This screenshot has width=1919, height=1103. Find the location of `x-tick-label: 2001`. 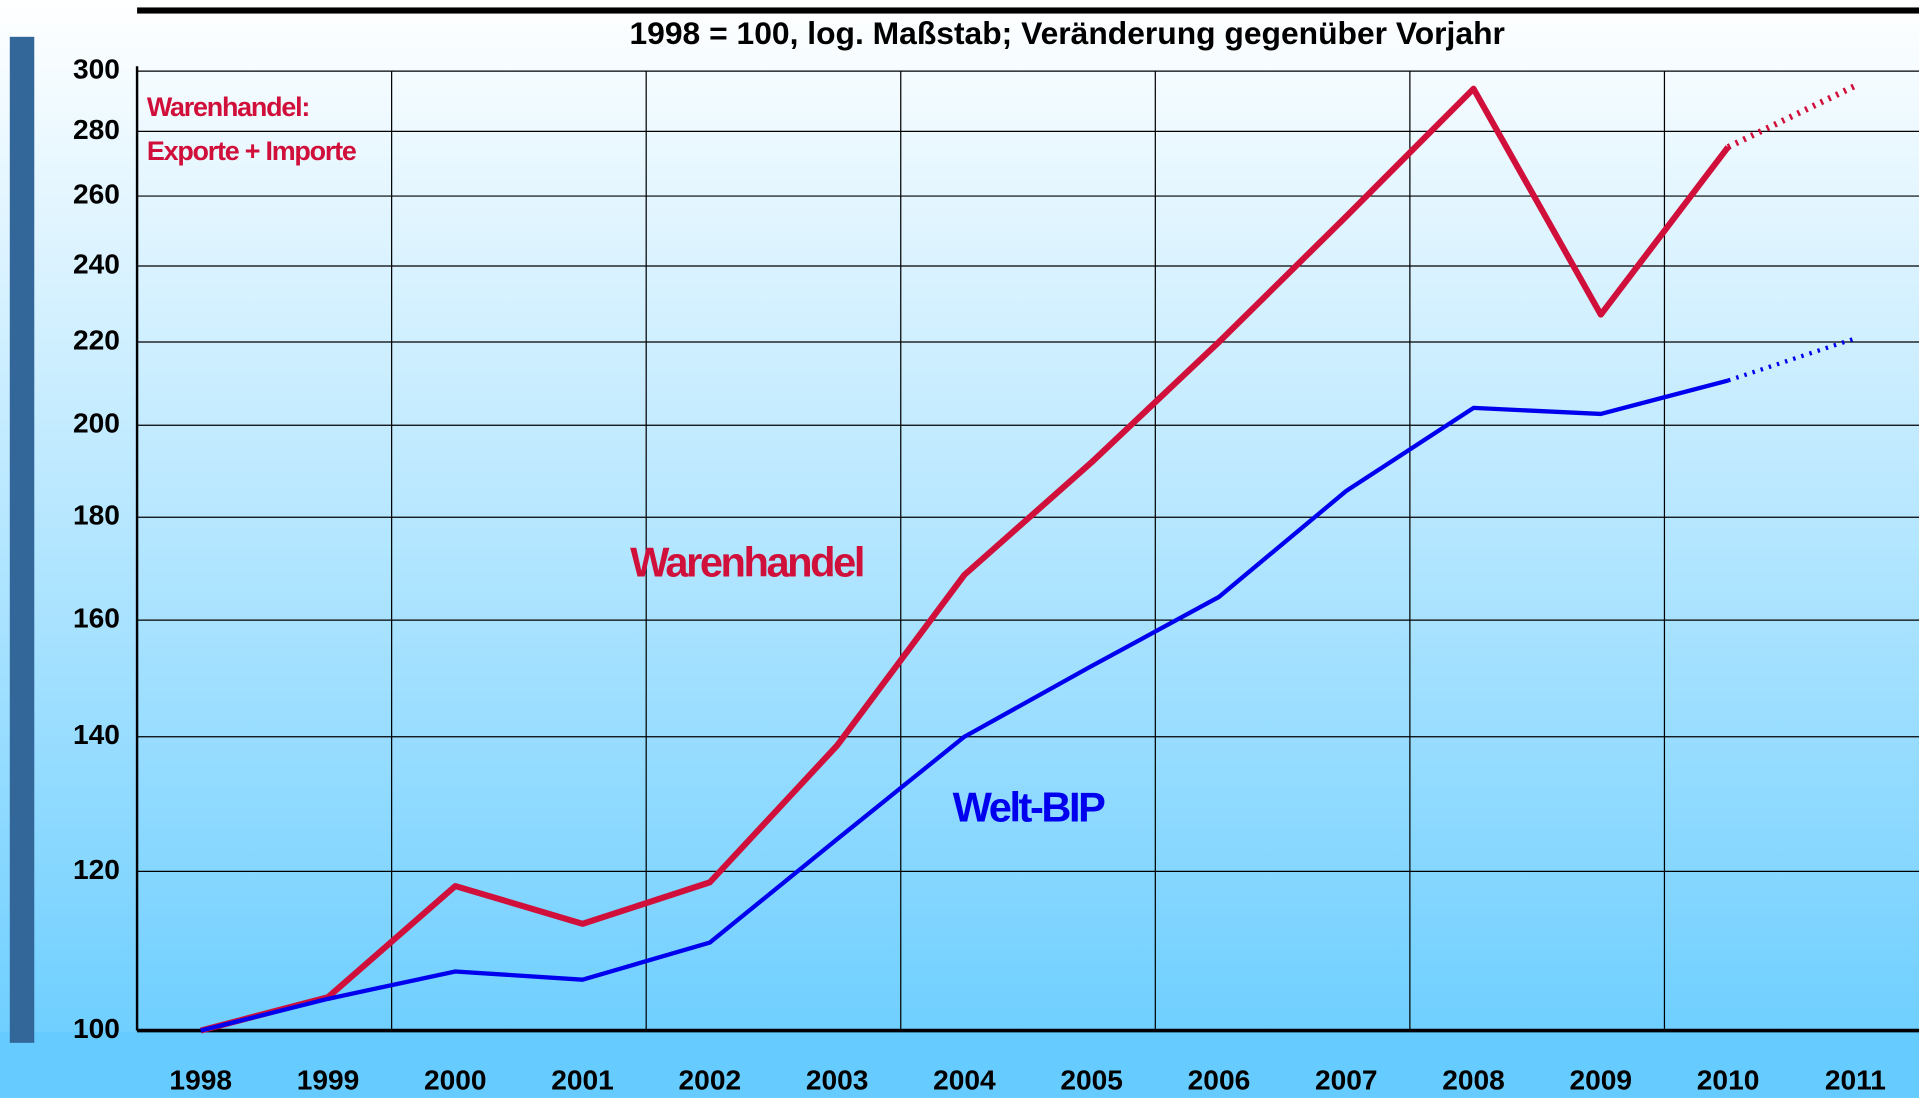

x-tick-label: 2001 is located at coordinates (582, 1079).